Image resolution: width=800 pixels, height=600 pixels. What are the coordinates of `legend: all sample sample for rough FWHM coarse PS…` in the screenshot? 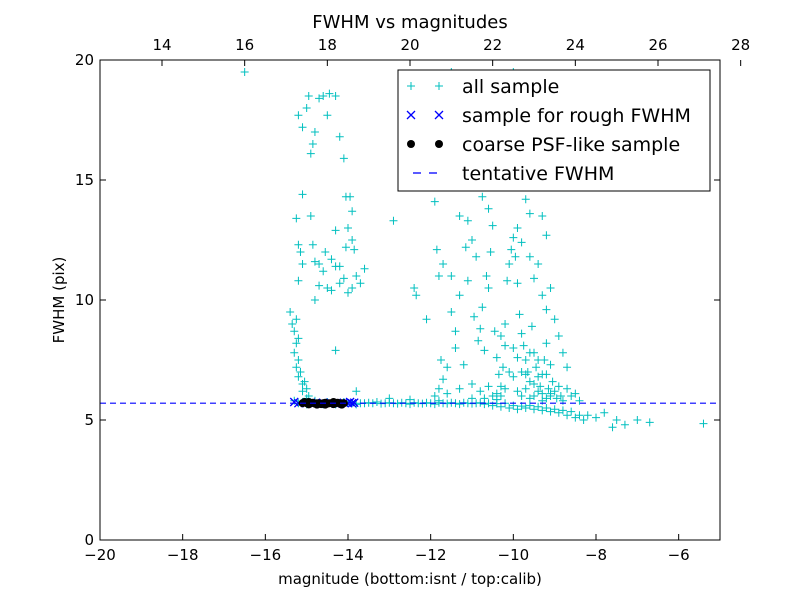 It's located at (554, 130).